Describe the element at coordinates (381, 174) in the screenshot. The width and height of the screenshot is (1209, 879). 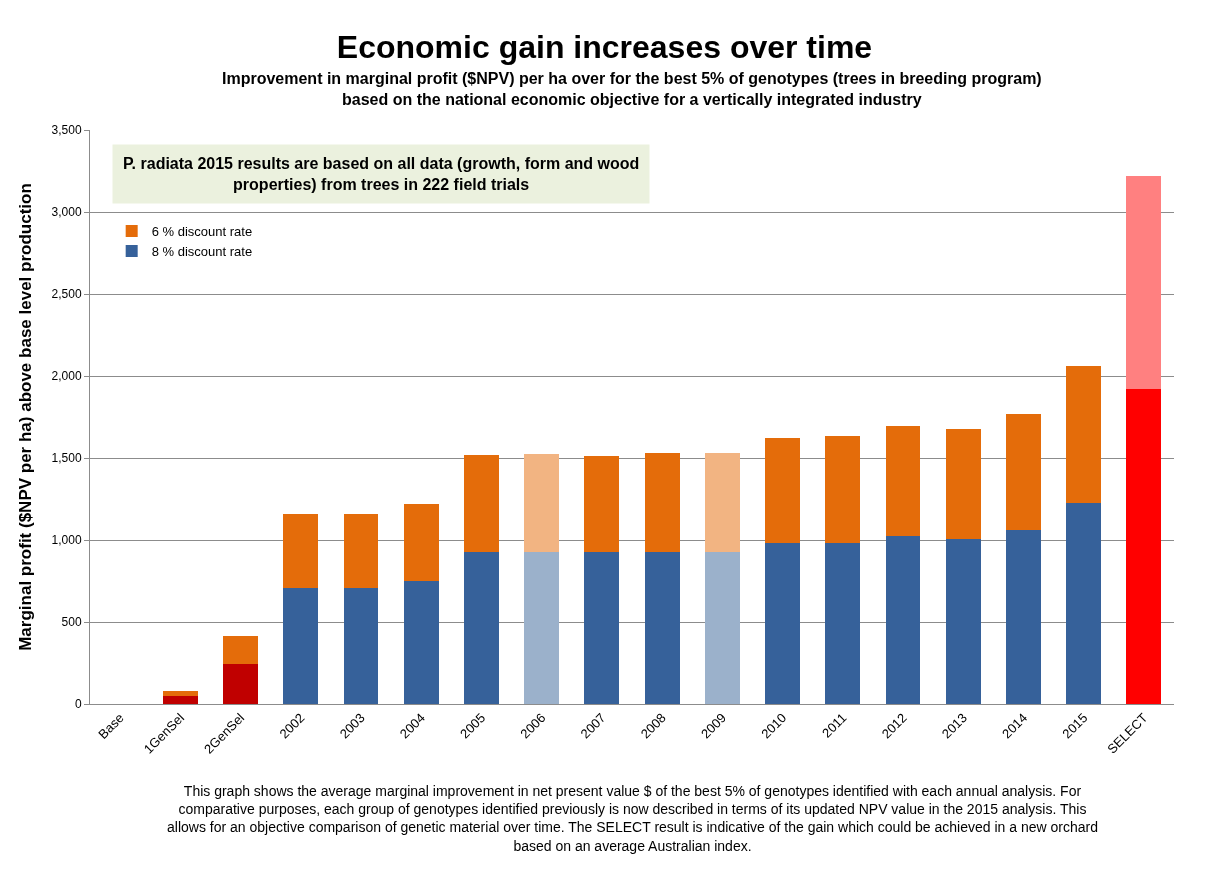
I see `annotation: P. radiata 2015 results are based on all data (growth, form and wood properties) from trees in 222 field trials` at that location.